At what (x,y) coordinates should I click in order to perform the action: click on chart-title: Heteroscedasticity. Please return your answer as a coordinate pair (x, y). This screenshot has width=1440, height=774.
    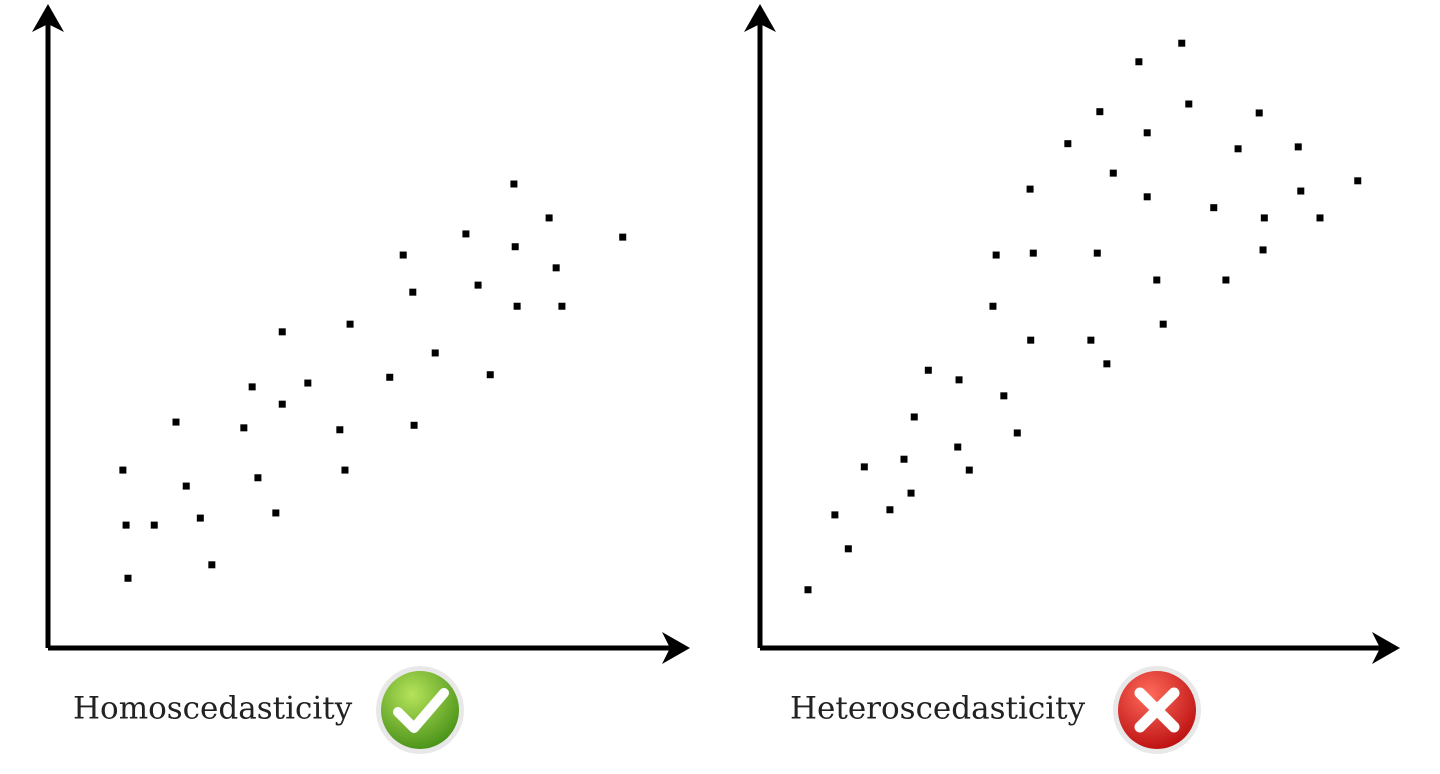
    Looking at the image, I should click on (938, 709).